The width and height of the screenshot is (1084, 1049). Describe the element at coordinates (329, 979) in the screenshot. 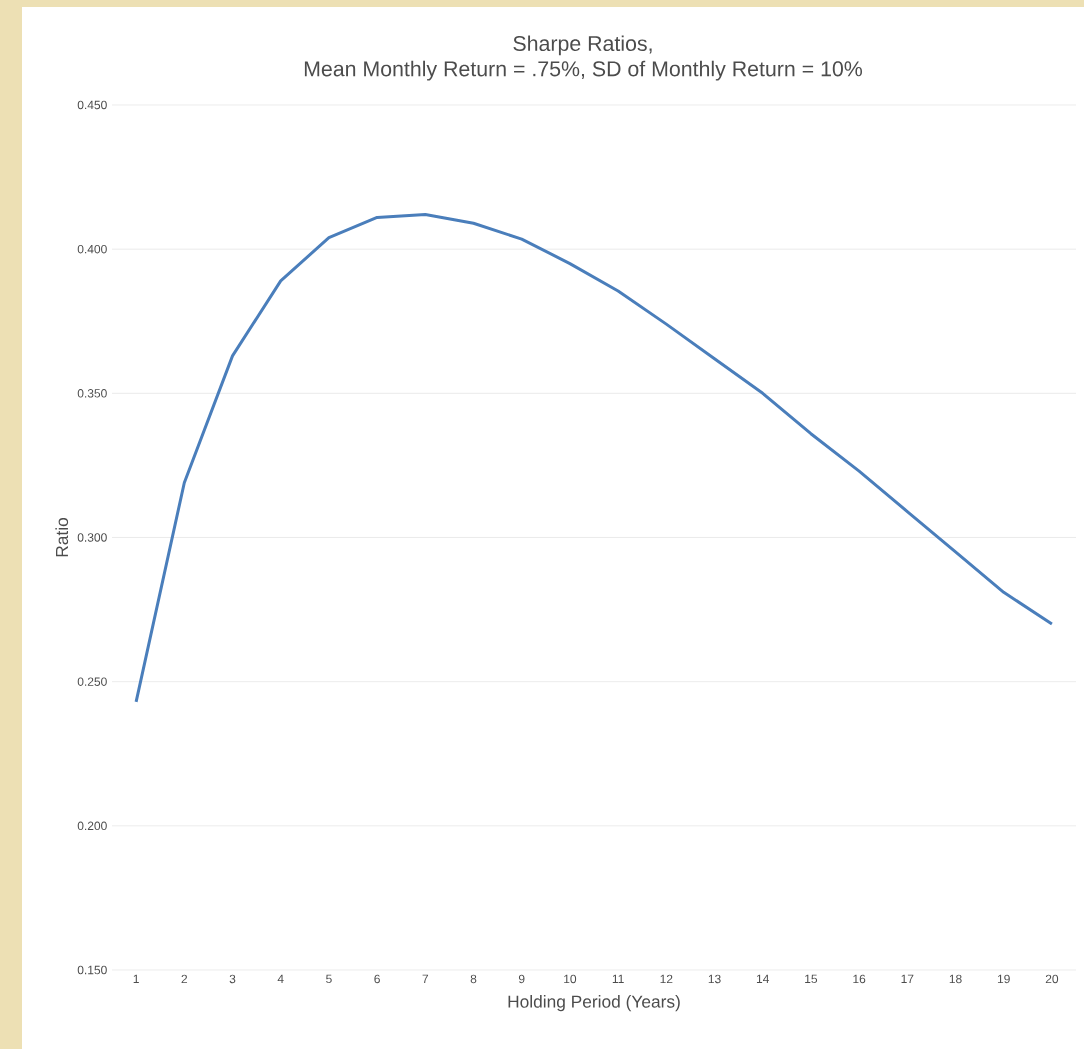

I see `x-tick-label: 5` at that location.